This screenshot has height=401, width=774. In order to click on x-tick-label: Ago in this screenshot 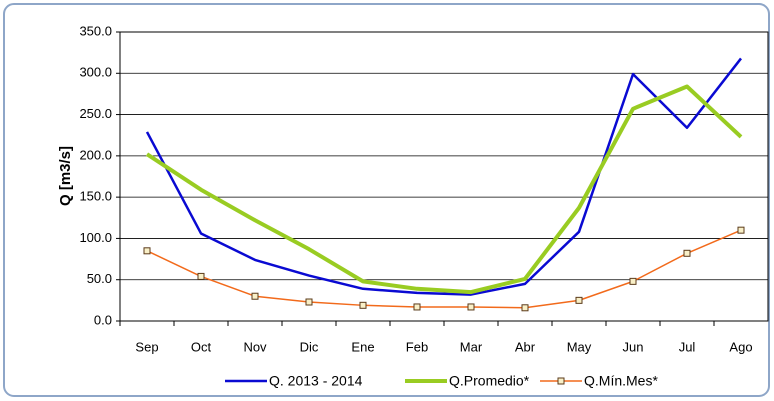, I will do `click(740, 346)`.